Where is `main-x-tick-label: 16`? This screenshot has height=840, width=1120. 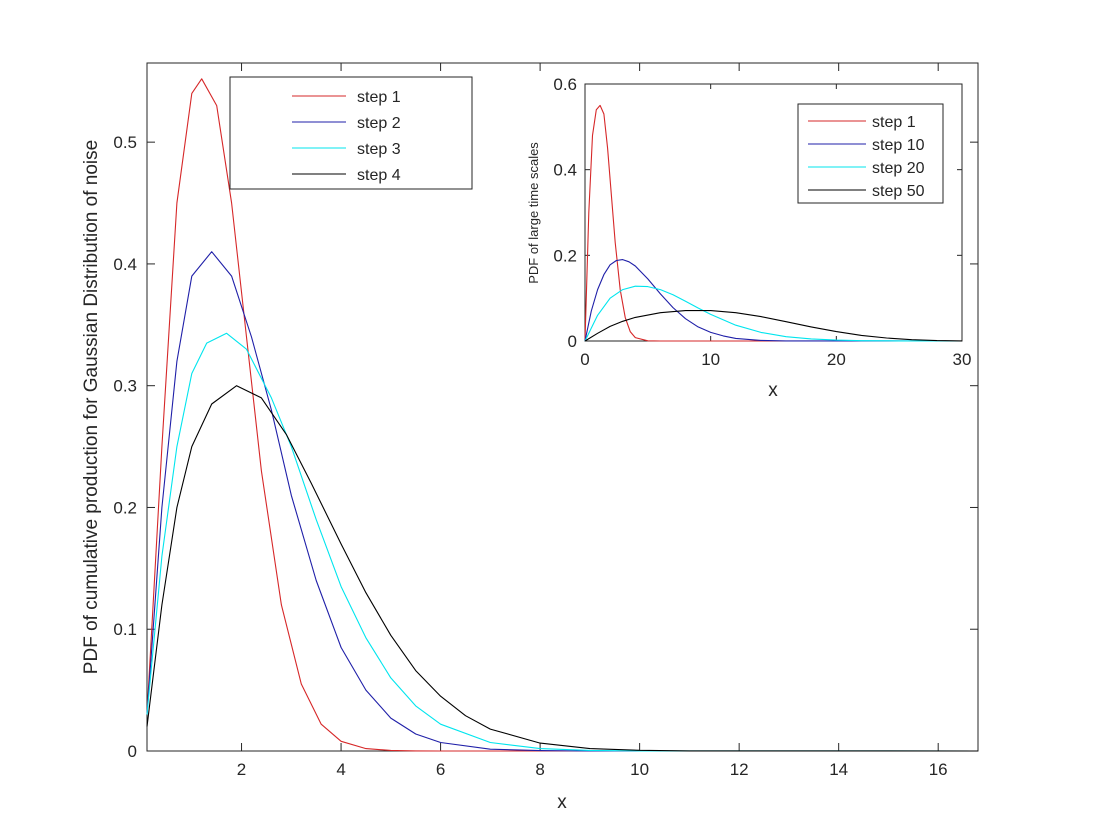
main-x-tick-label: 16 is located at coordinates (938, 769).